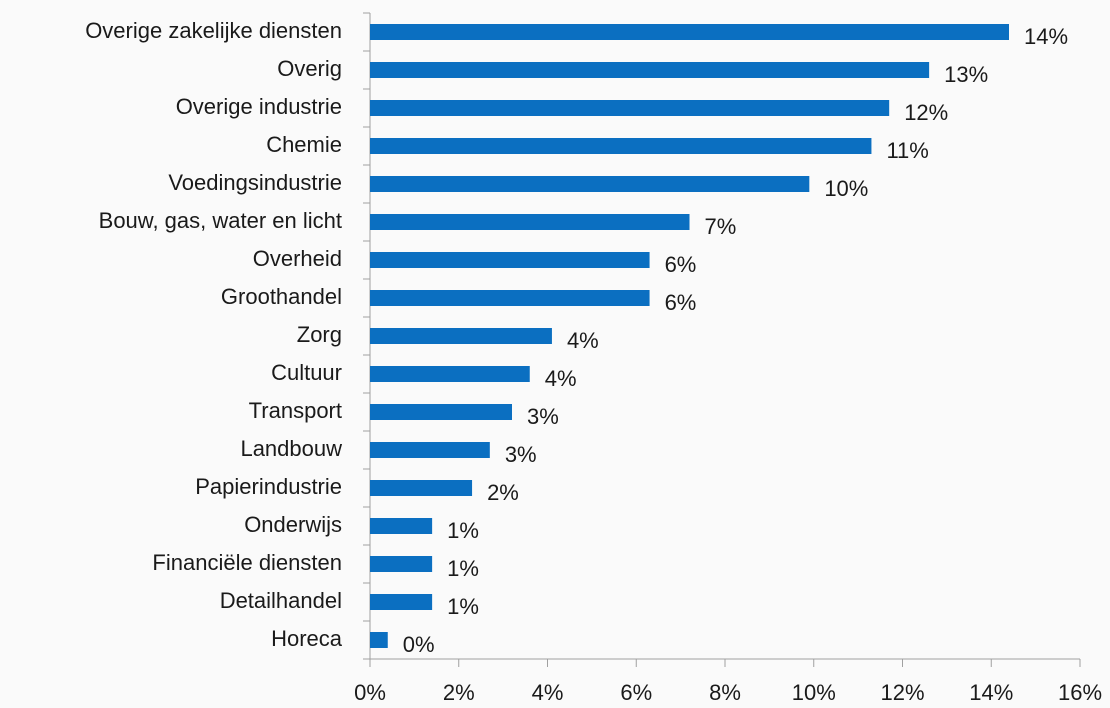 Image resolution: width=1110 pixels, height=708 pixels. What do you see at coordinates (304, 144) in the screenshot?
I see `y-tick-label: Chemie` at bounding box center [304, 144].